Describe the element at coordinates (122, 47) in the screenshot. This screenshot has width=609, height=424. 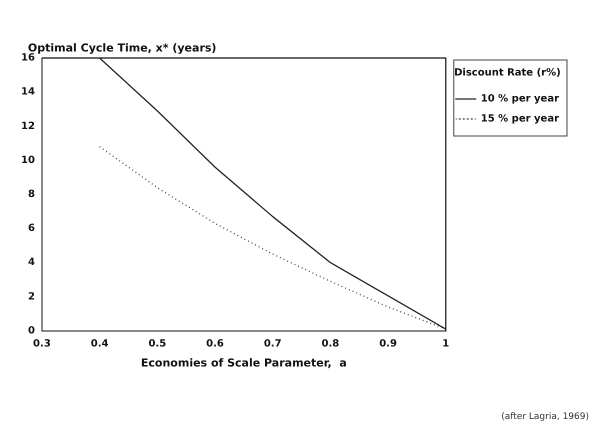
I see `y-axis-title: Optimal Cycle Time, x* (years)` at that location.